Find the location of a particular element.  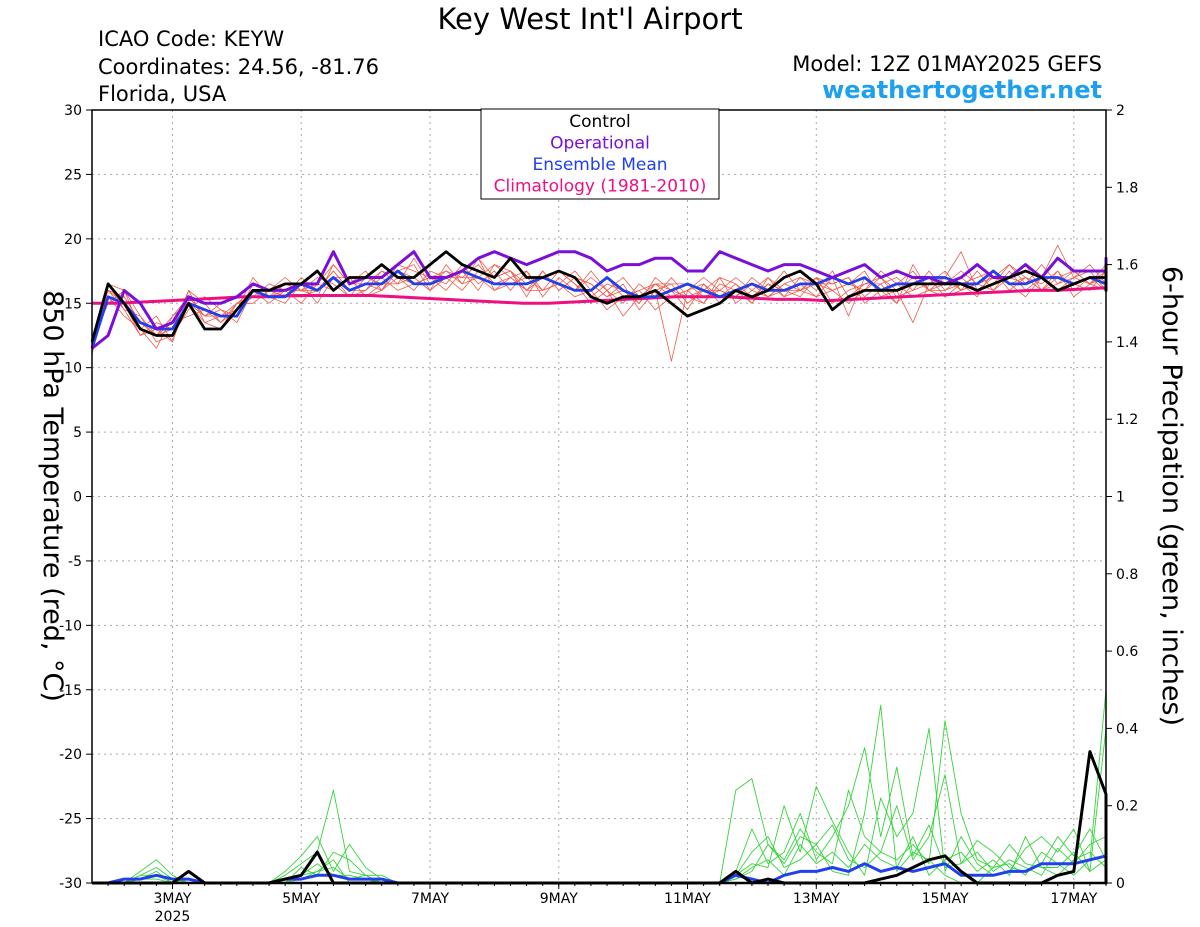

x-tick-label: 15MAY is located at coordinates (945, 899).